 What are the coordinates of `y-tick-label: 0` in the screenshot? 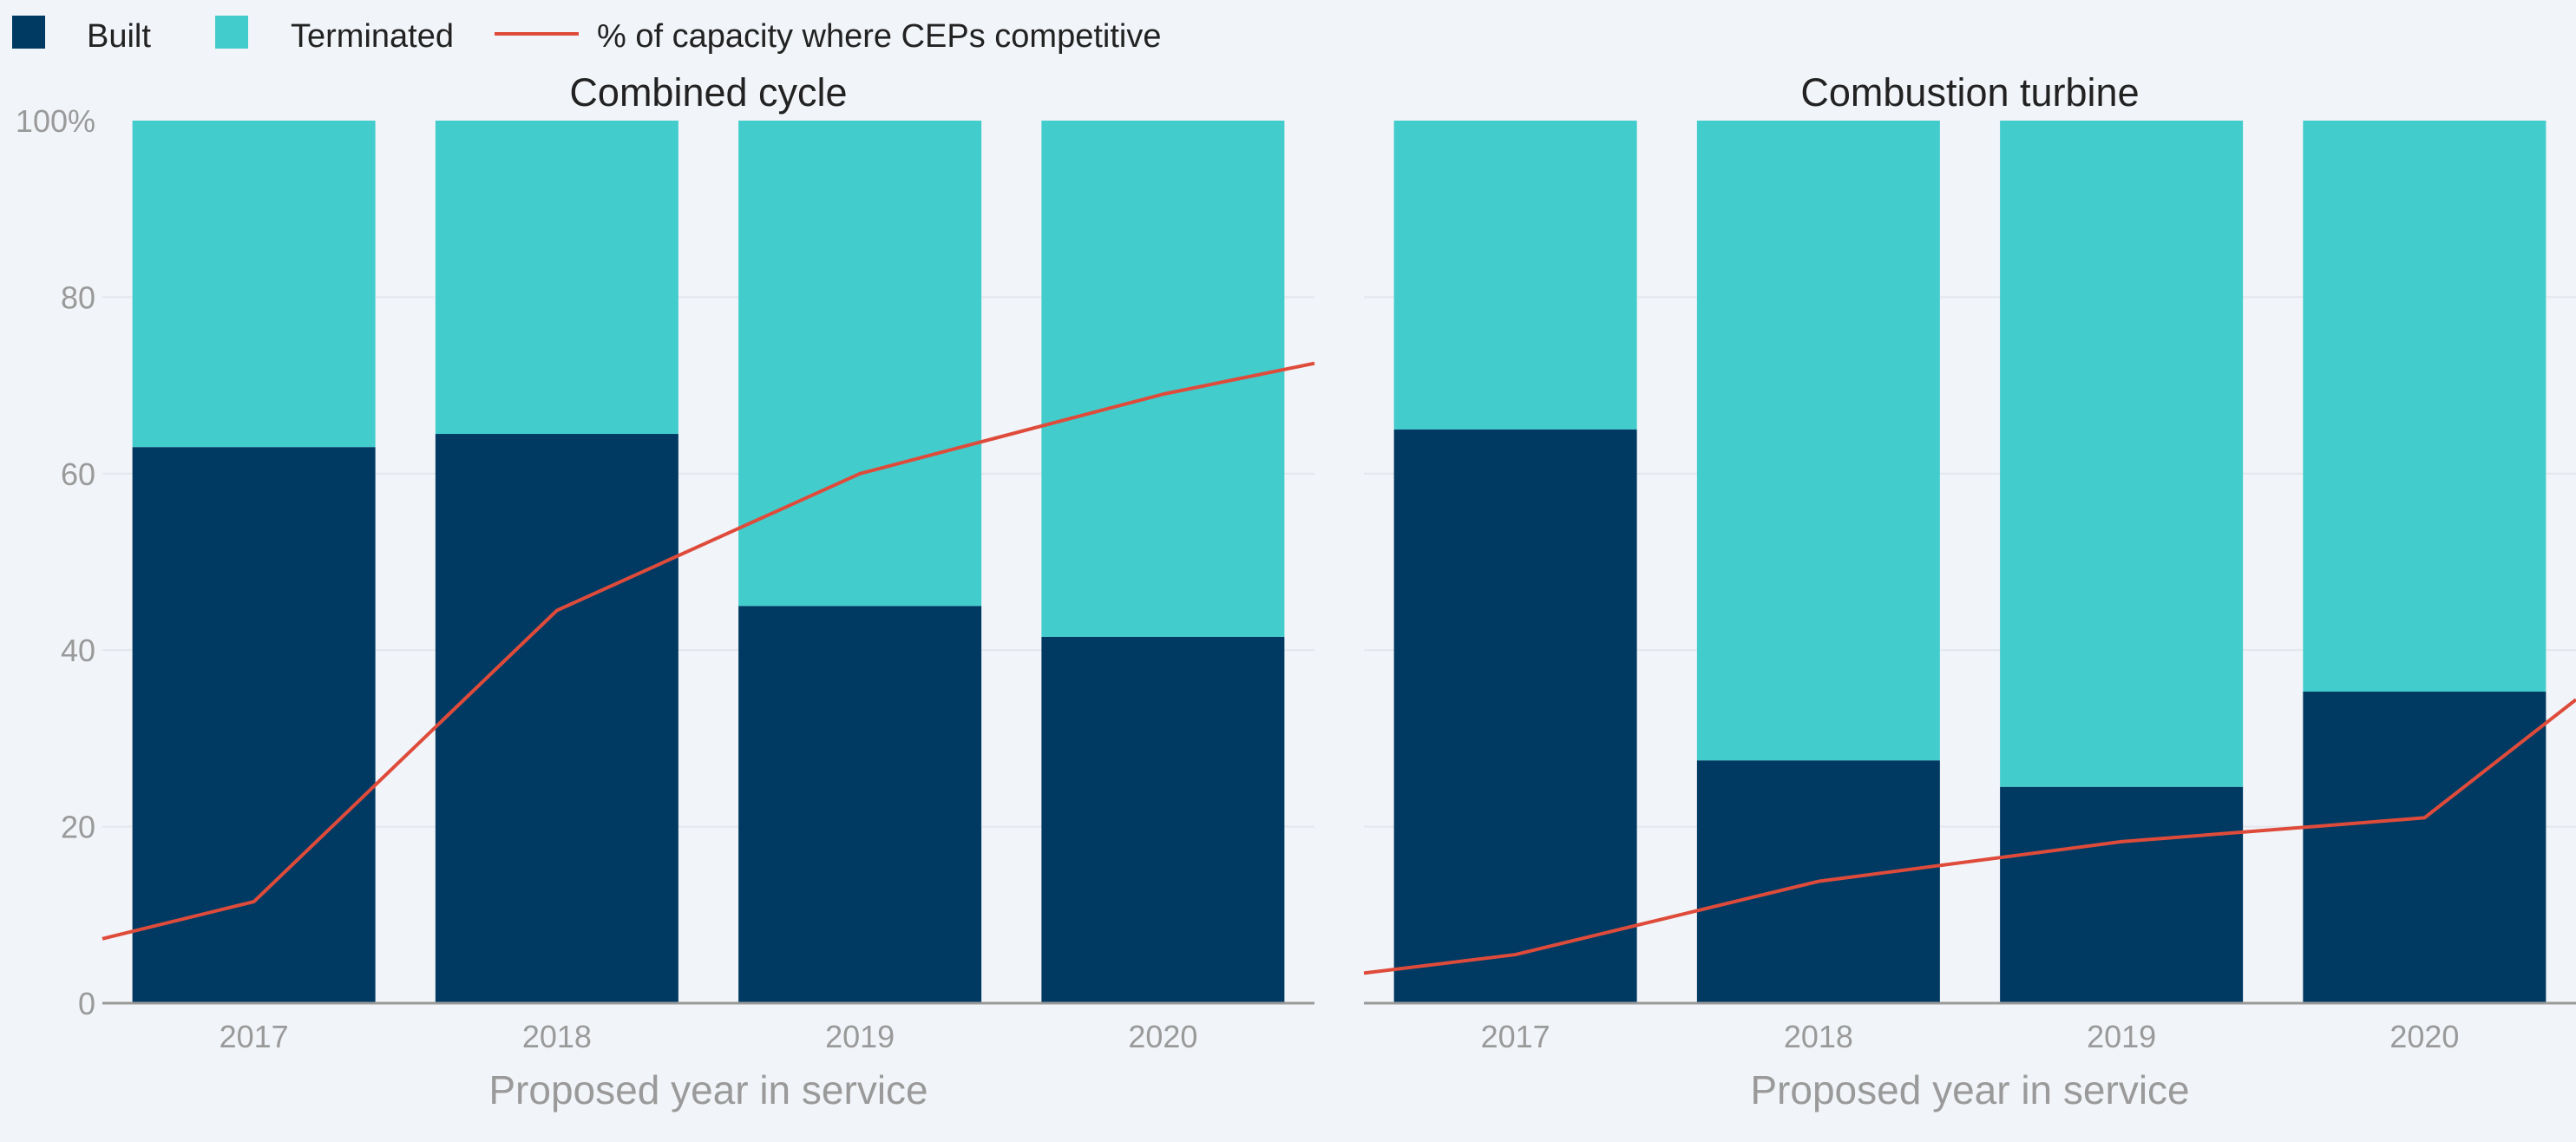 It's located at (86, 1004).